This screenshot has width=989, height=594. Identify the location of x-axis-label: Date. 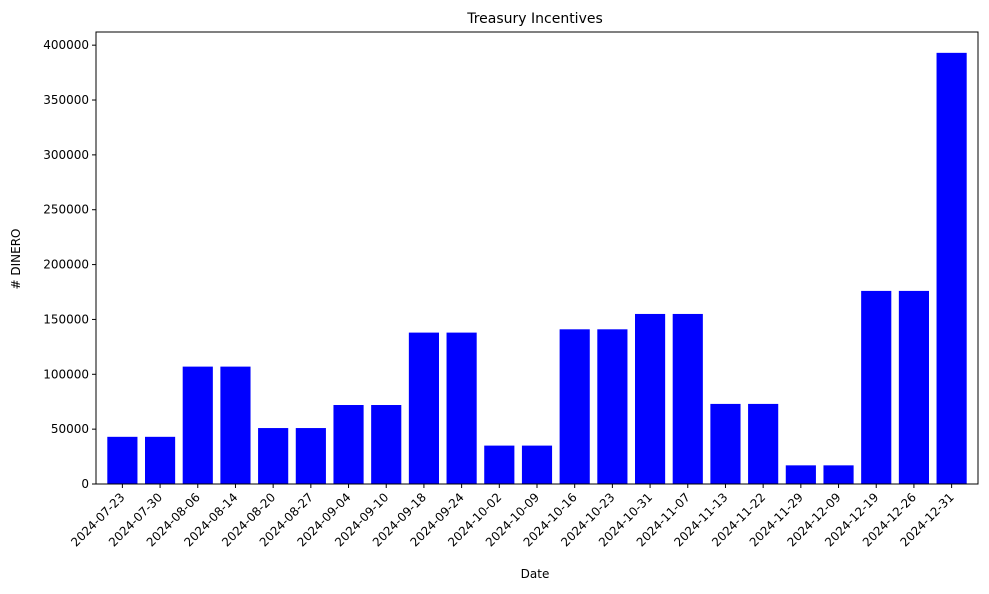
(535, 574).